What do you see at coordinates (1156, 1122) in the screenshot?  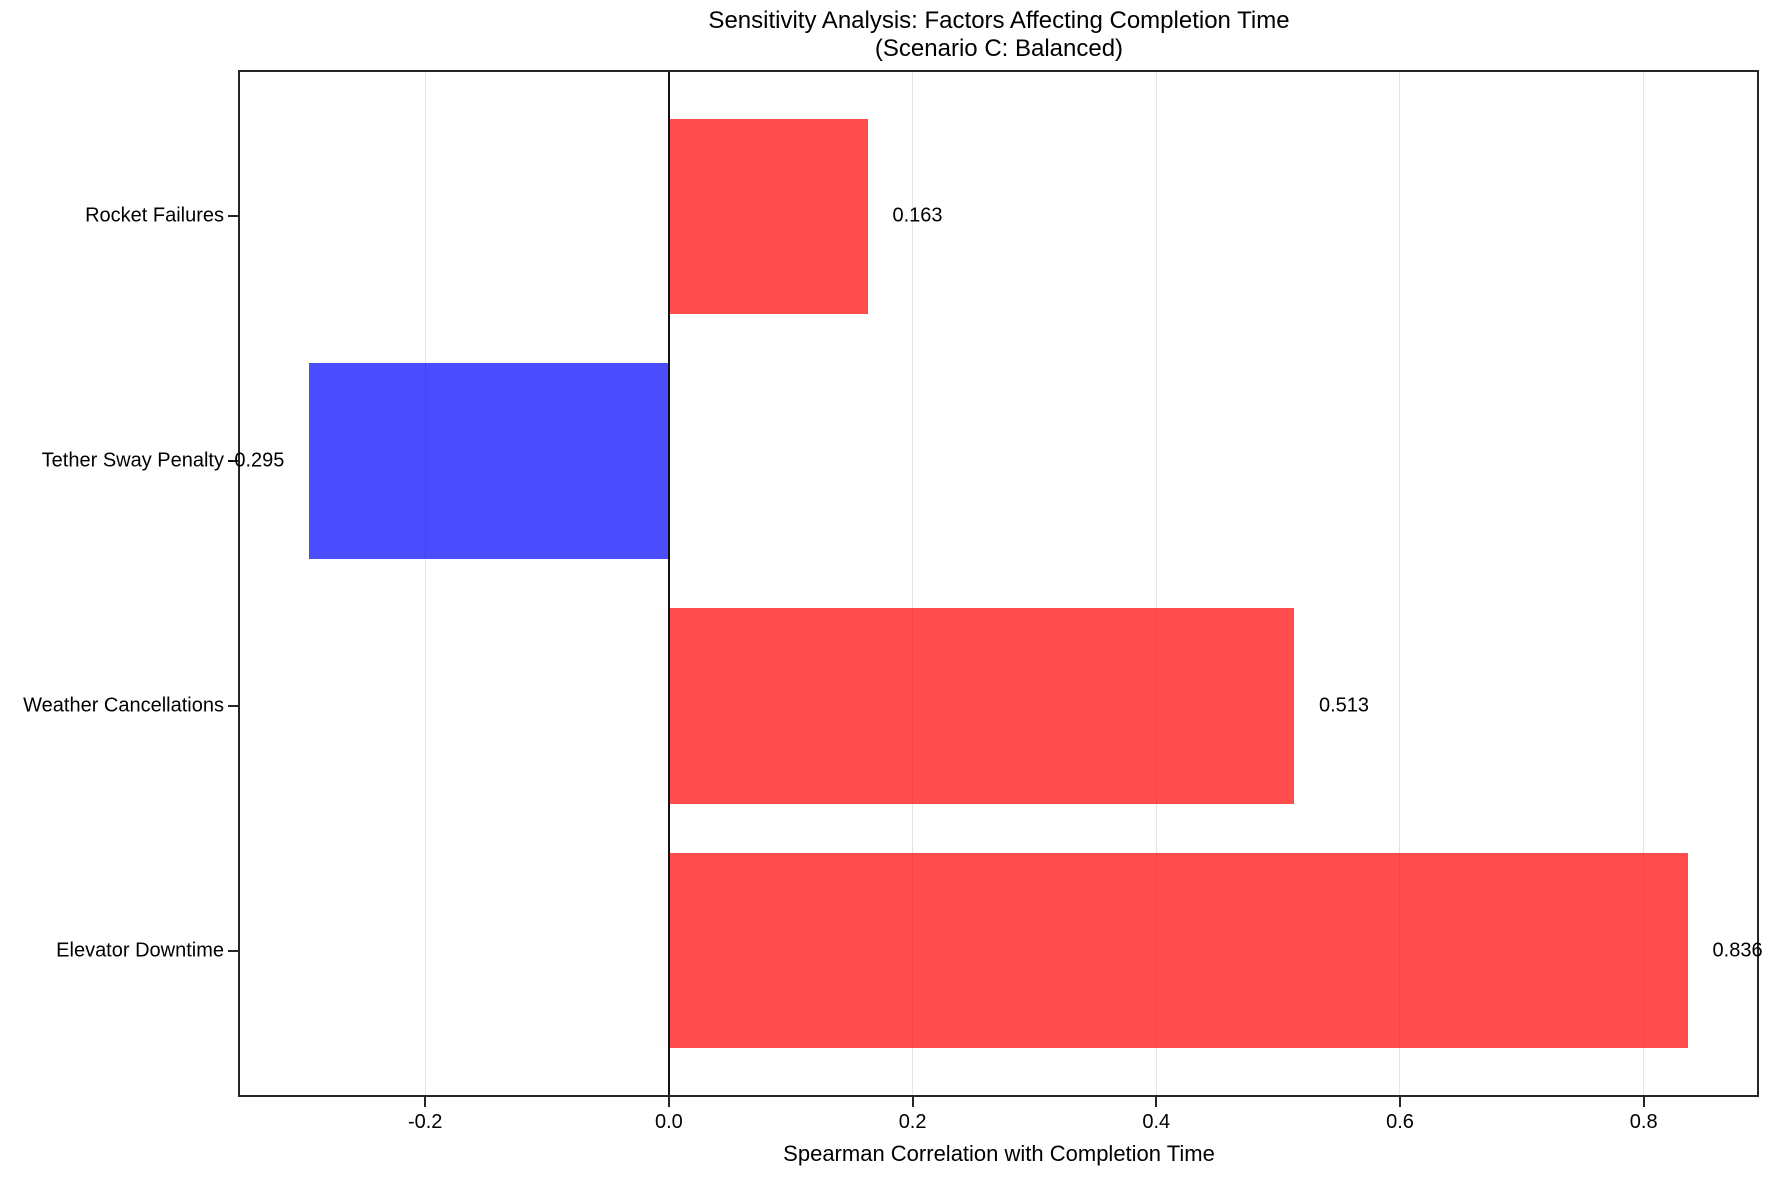 I see `x-tick-label: 0.4` at bounding box center [1156, 1122].